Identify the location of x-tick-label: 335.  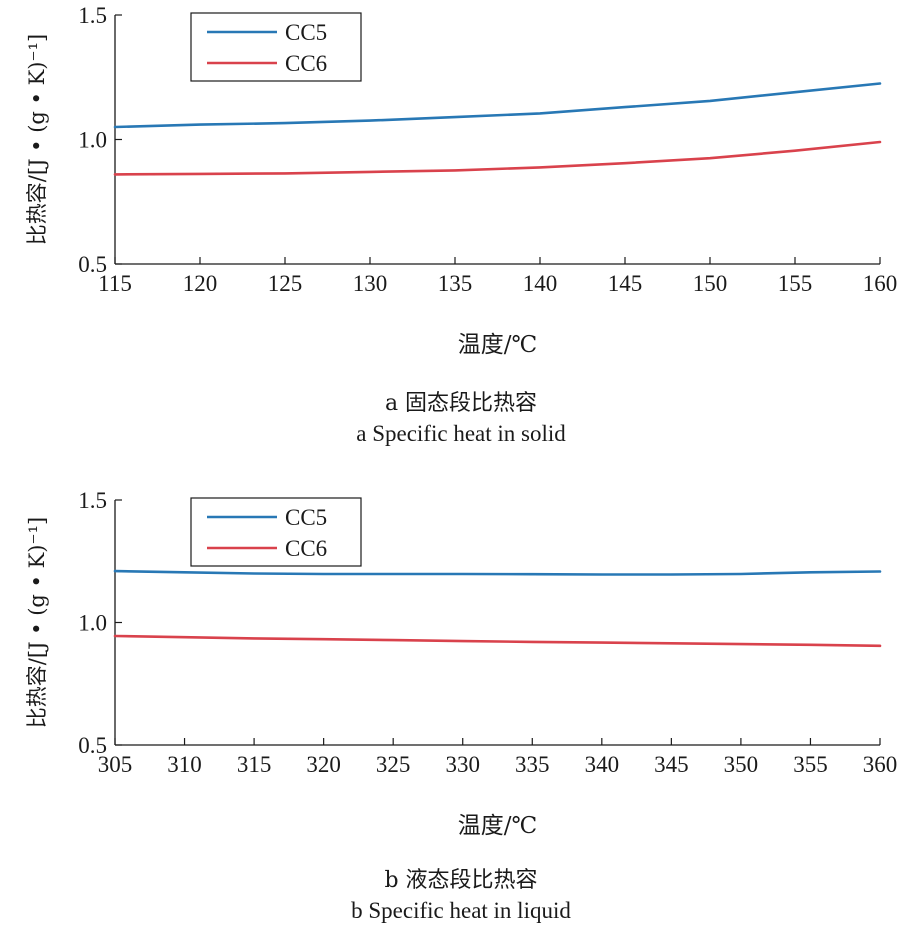
(532, 764).